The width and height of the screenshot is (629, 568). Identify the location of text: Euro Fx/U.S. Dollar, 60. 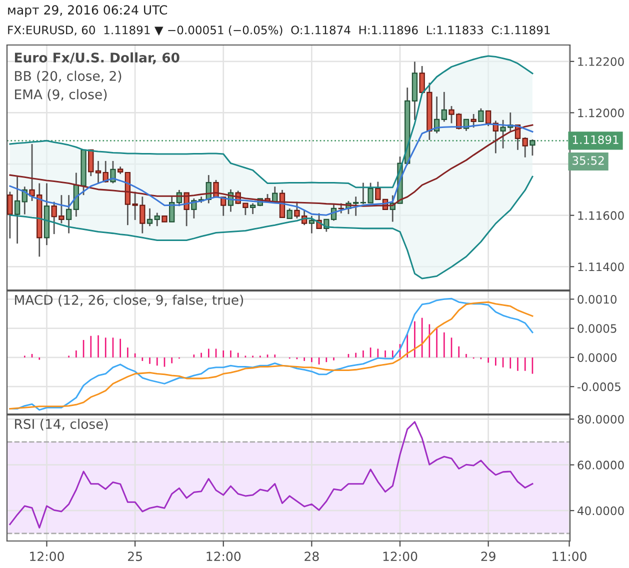
(97, 58).